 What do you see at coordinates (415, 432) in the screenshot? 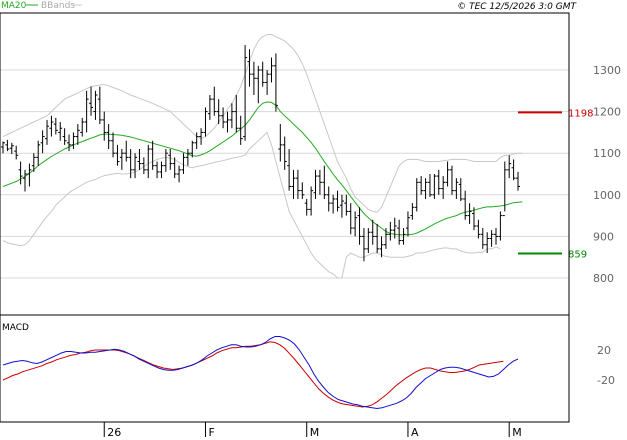
I see `x-tick-label: A` at bounding box center [415, 432].